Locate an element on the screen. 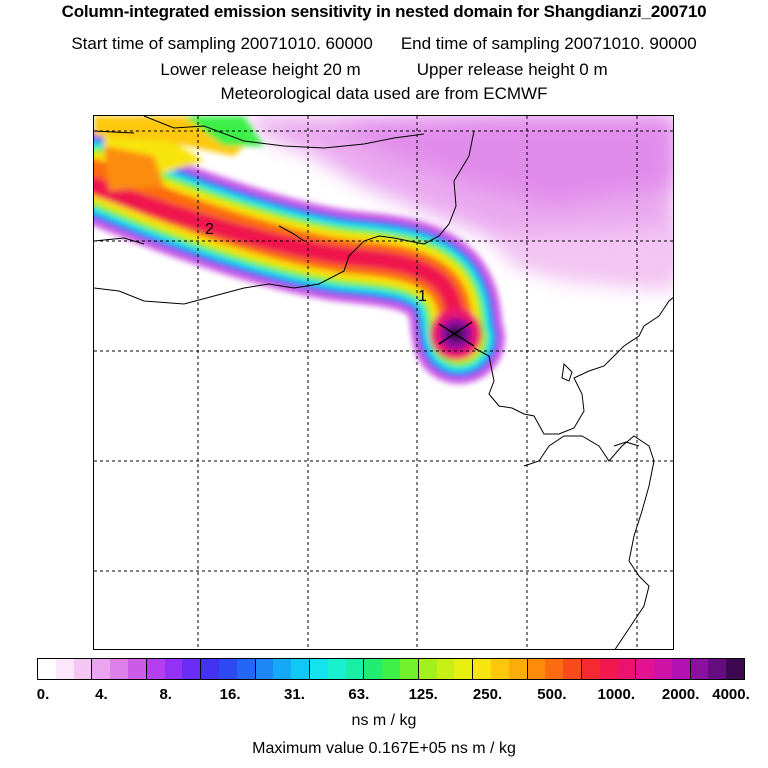 The height and width of the screenshot is (768, 768). colorbar-tick-label: 4. is located at coordinates (101, 694).